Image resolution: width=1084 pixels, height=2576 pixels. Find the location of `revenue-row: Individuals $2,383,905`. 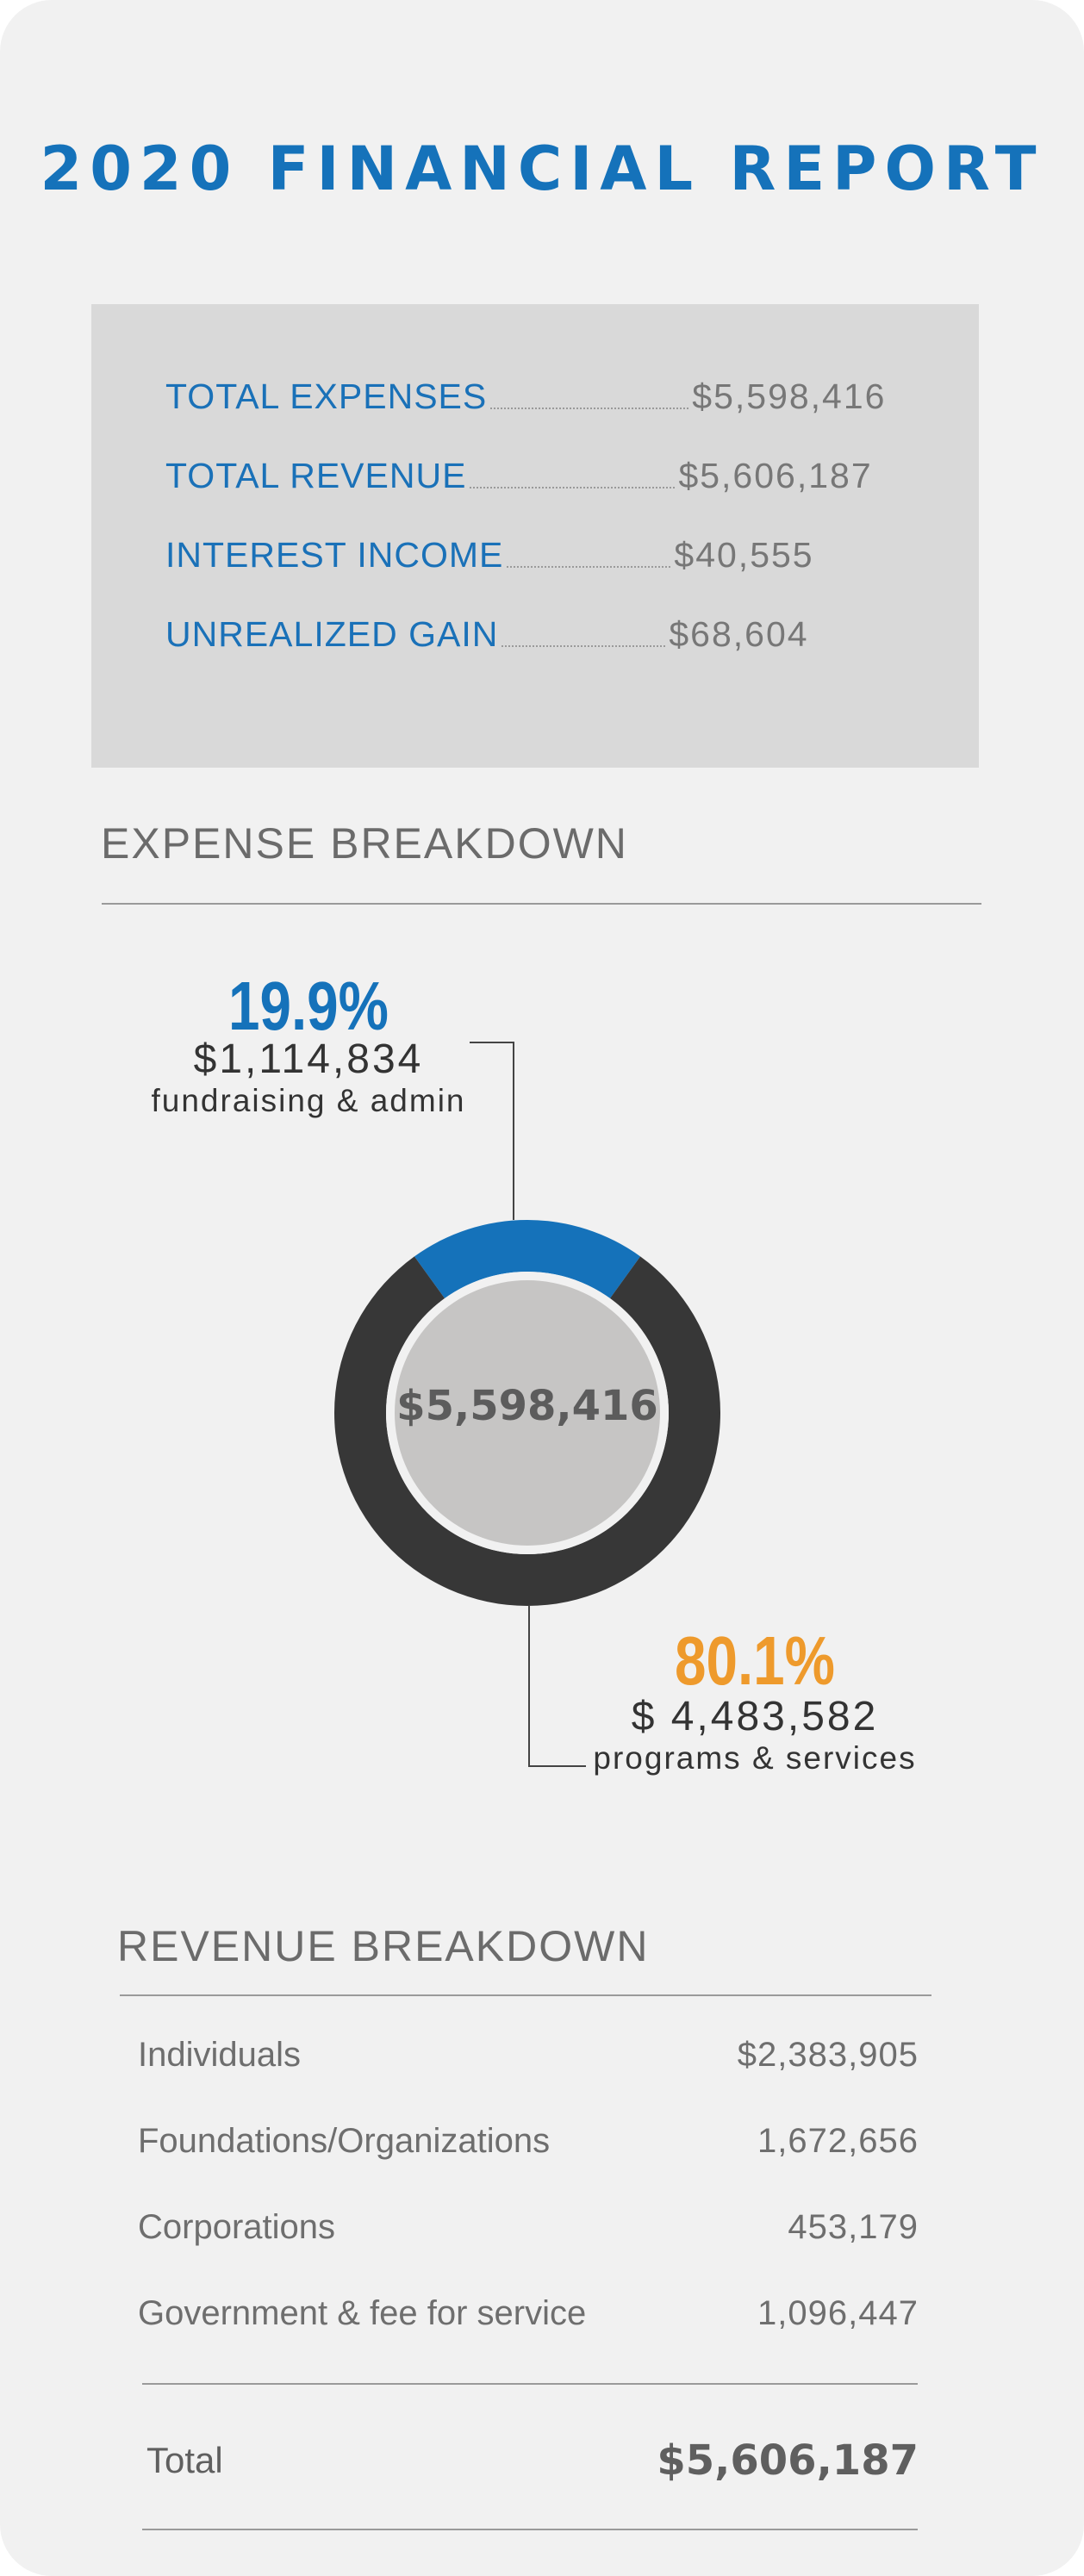

revenue-row: Individuals $2,383,905 is located at coordinates (528, 2056).